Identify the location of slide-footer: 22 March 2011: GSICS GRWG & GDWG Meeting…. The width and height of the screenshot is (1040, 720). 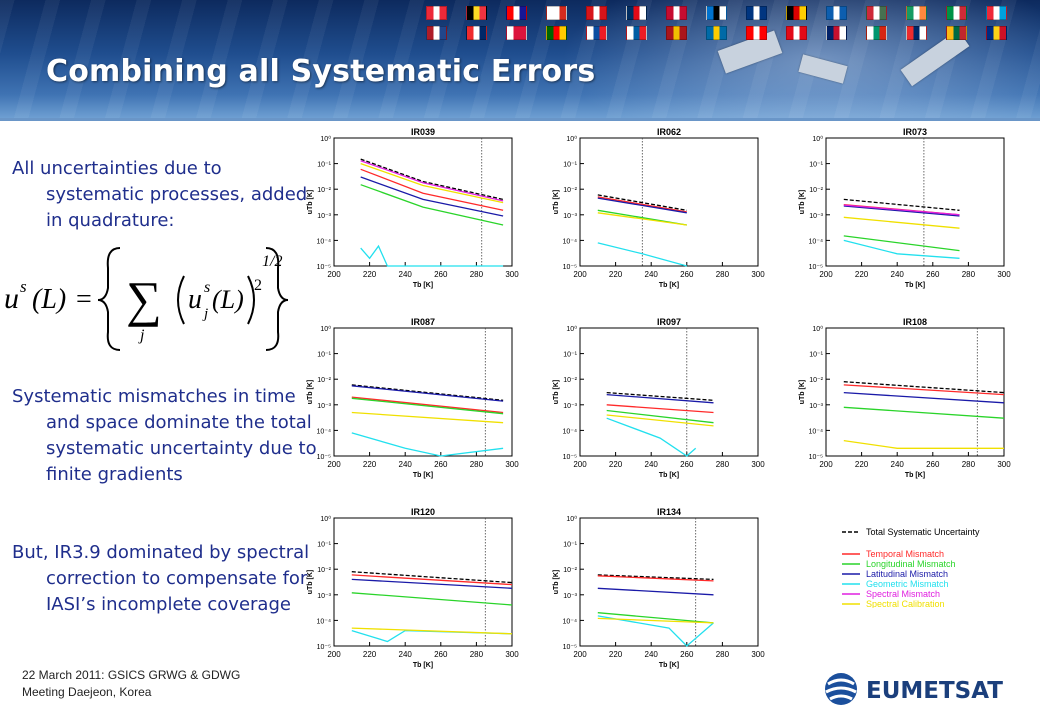
(131, 684).